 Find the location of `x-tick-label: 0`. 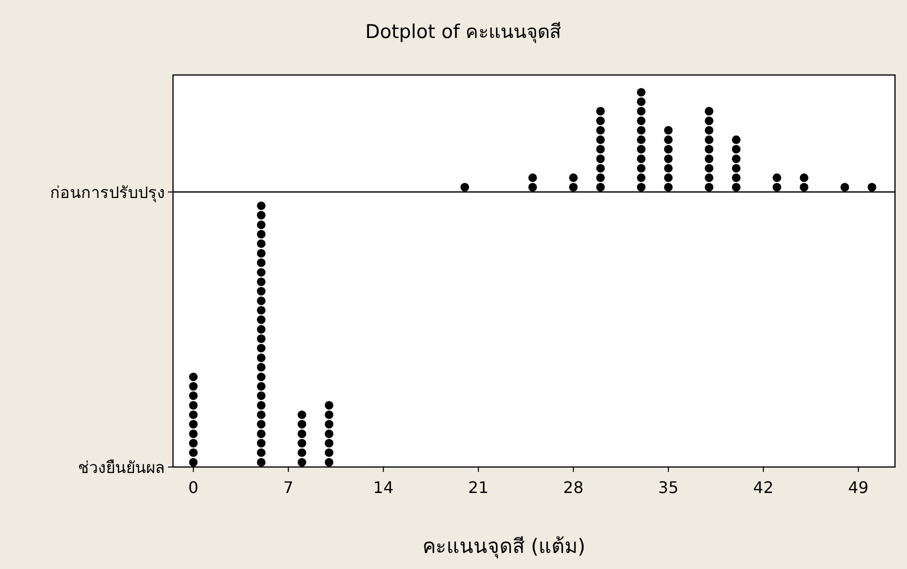

x-tick-label: 0 is located at coordinates (193, 487).